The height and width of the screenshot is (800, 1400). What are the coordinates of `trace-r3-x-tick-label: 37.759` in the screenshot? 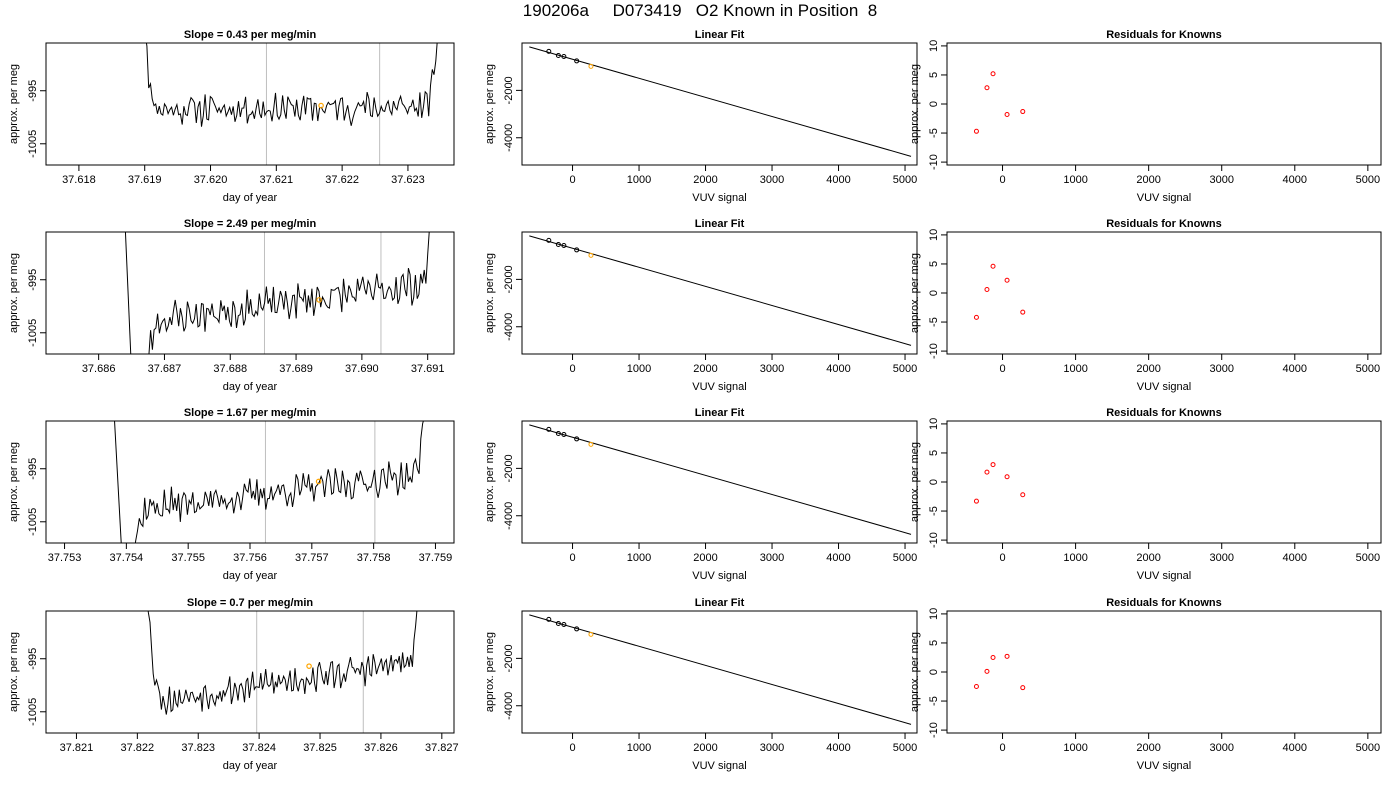 It's located at (436, 558).